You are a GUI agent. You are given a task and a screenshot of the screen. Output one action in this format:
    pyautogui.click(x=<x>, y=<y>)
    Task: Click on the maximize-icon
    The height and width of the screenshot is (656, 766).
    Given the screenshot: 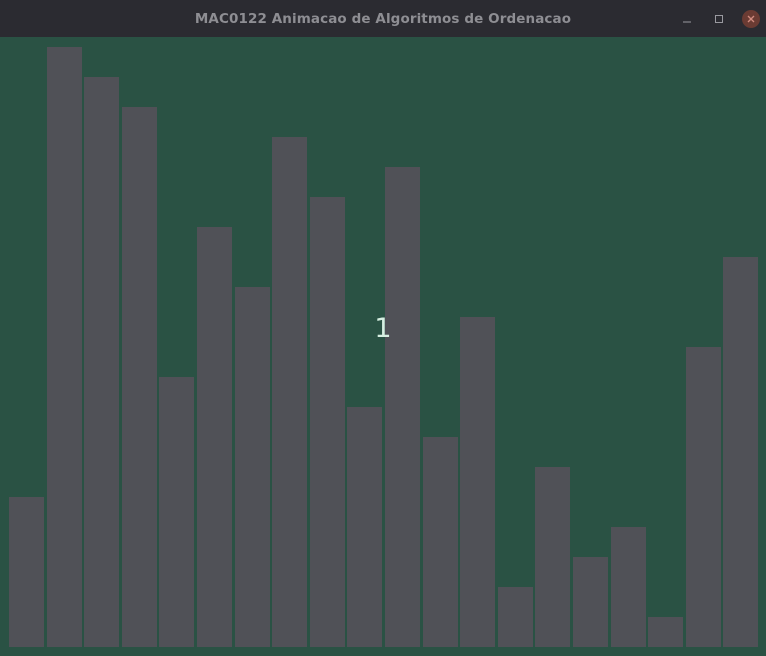 What is the action you would take?
    pyautogui.click(x=719, y=18)
    